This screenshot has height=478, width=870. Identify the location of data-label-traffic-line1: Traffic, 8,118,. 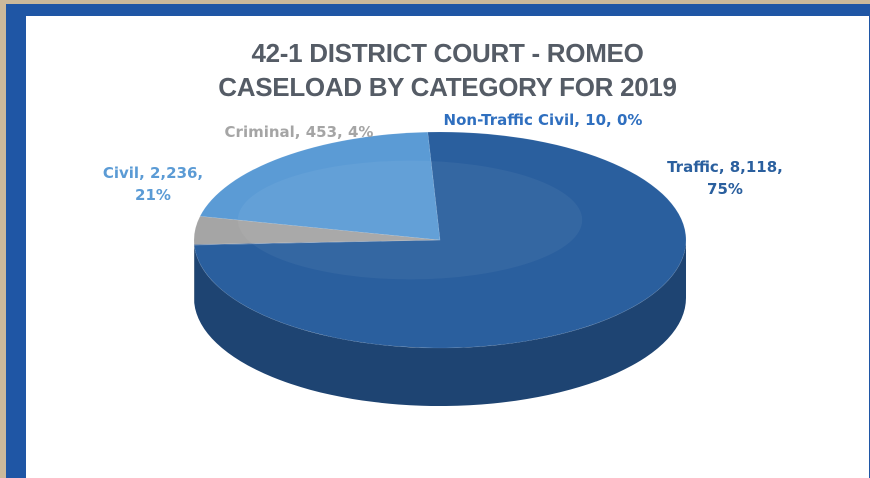
(725, 167).